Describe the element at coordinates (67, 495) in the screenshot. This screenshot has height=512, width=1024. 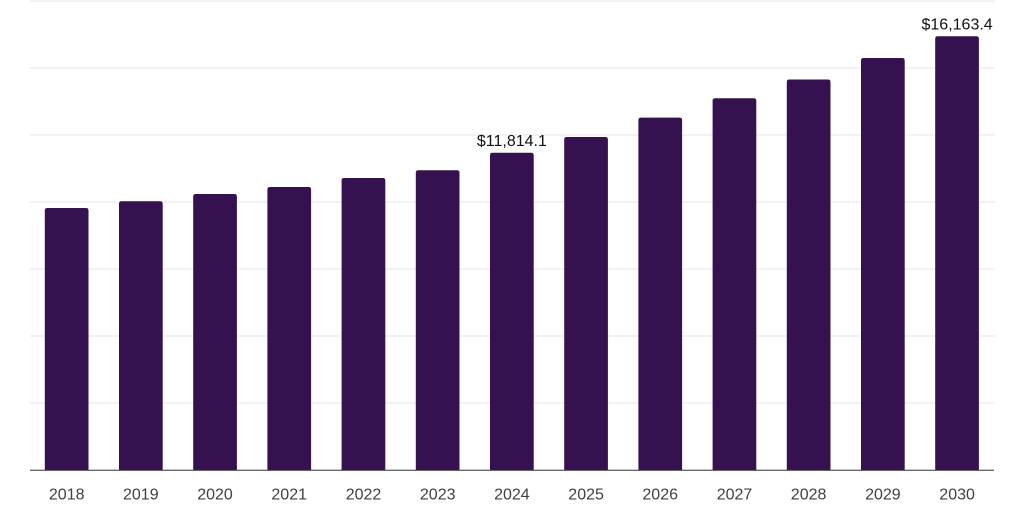
I see `svg-text: 2018` at that location.